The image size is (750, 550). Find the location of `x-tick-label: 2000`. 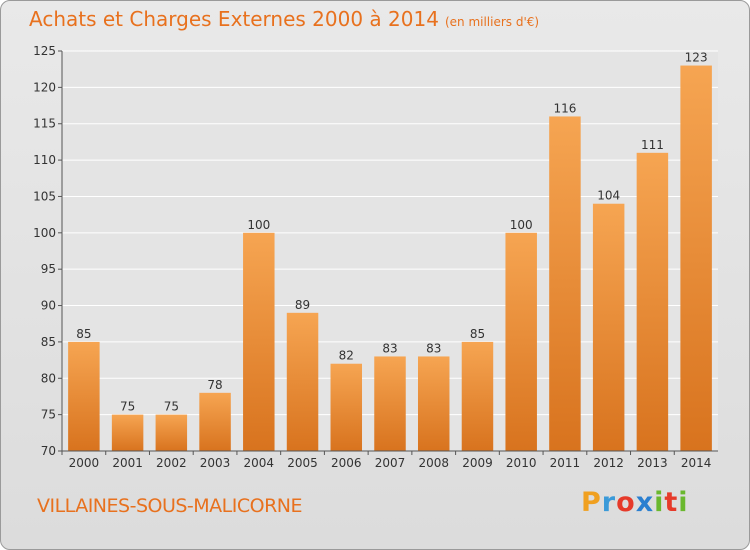

x-tick-label: 2000 is located at coordinates (84, 463).